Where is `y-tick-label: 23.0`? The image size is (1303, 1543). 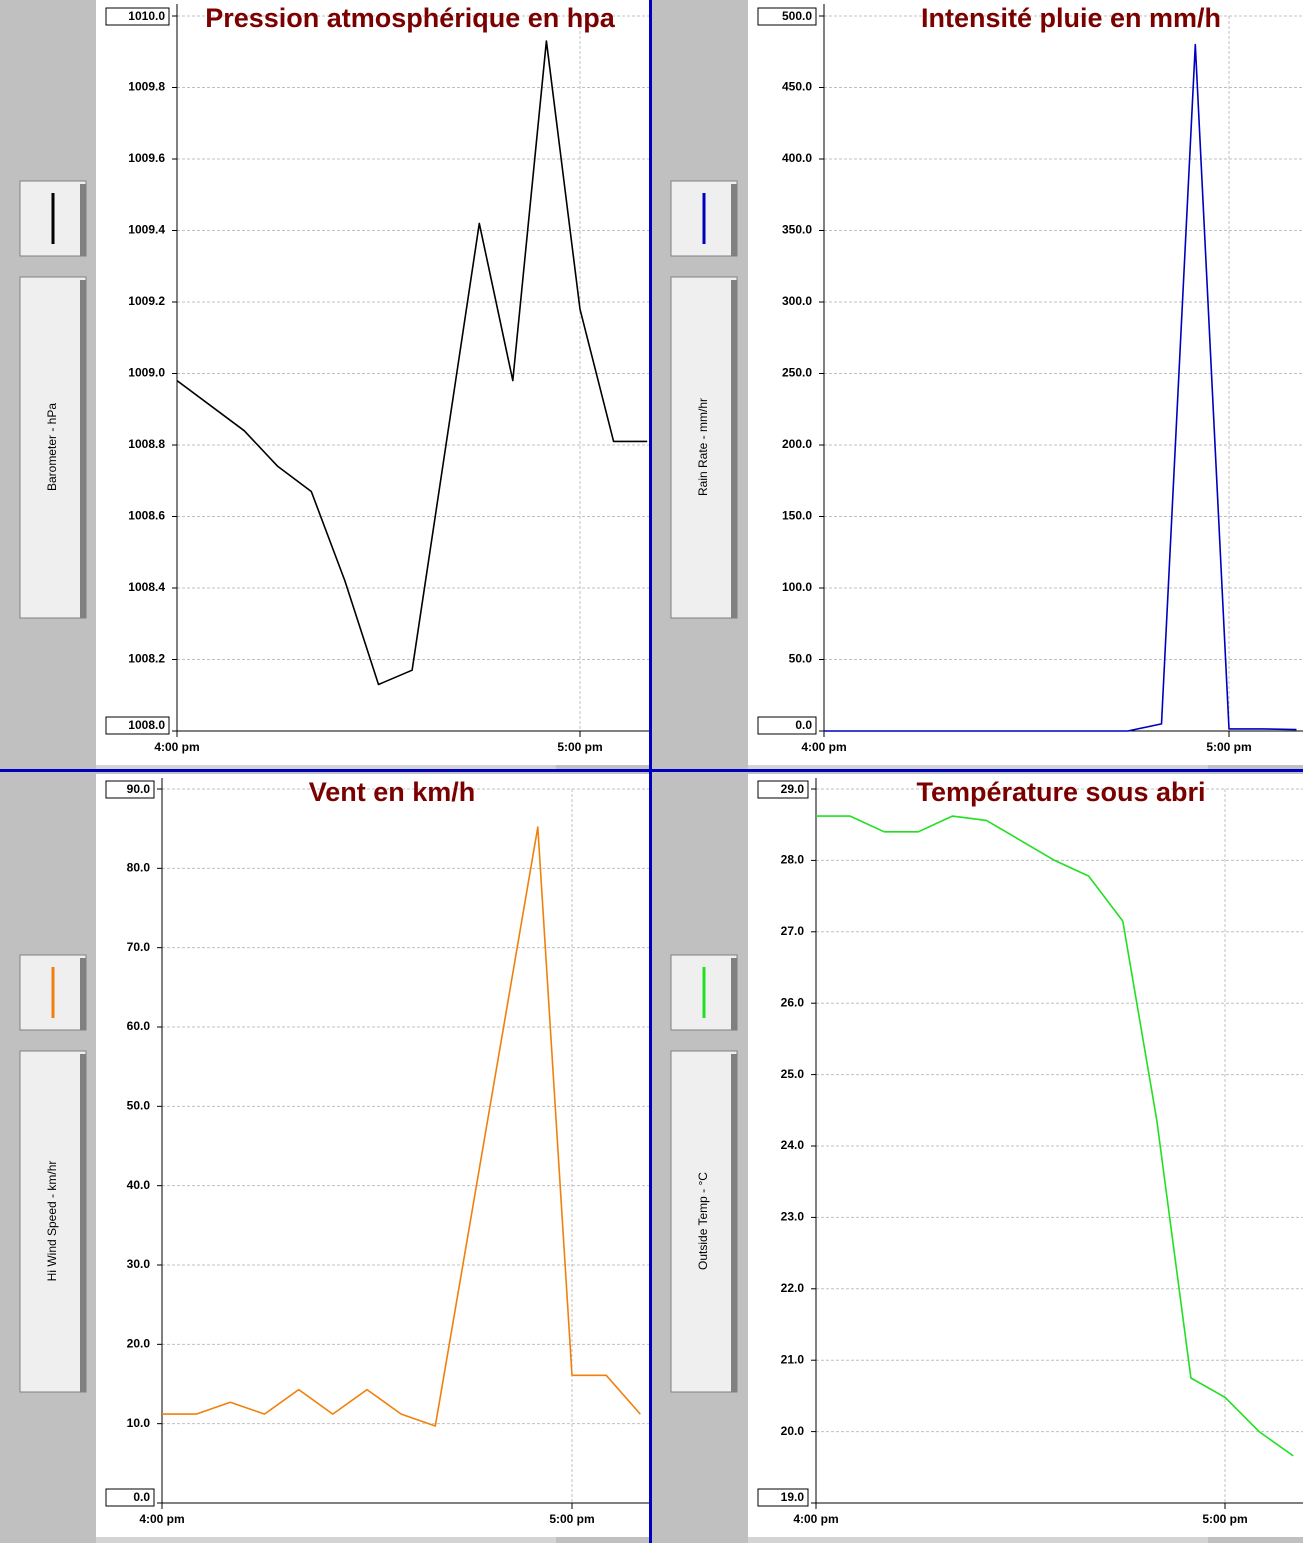 y-tick-label: 23.0 is located at coordinates (793, 1217).